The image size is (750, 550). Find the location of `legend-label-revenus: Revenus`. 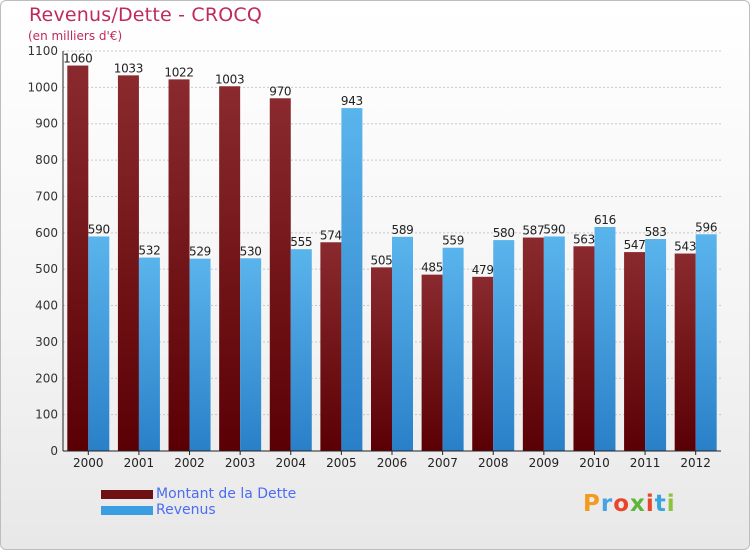

legend-label-revenus: Revenus is located at coordinates (186, 510).